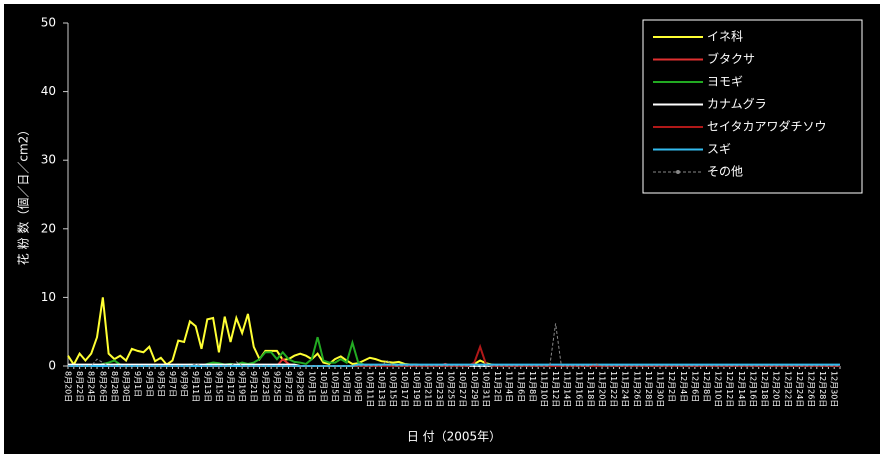  Describe the element at coordinates (810, 389) in the screenshot. I see `x-tick-label: 12月26日` at that location.